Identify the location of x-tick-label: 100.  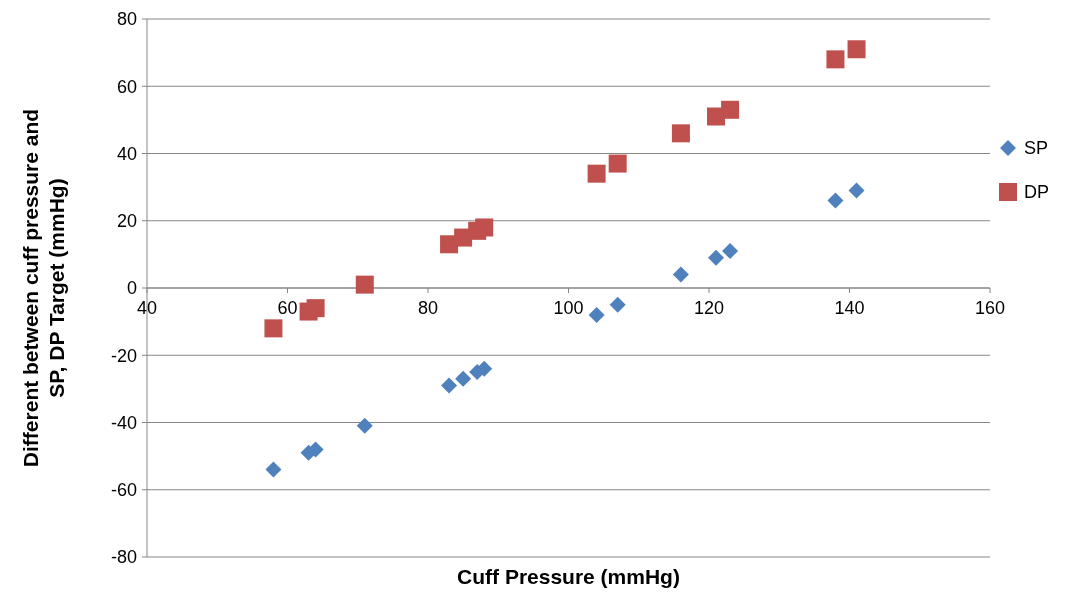
(568, 308).